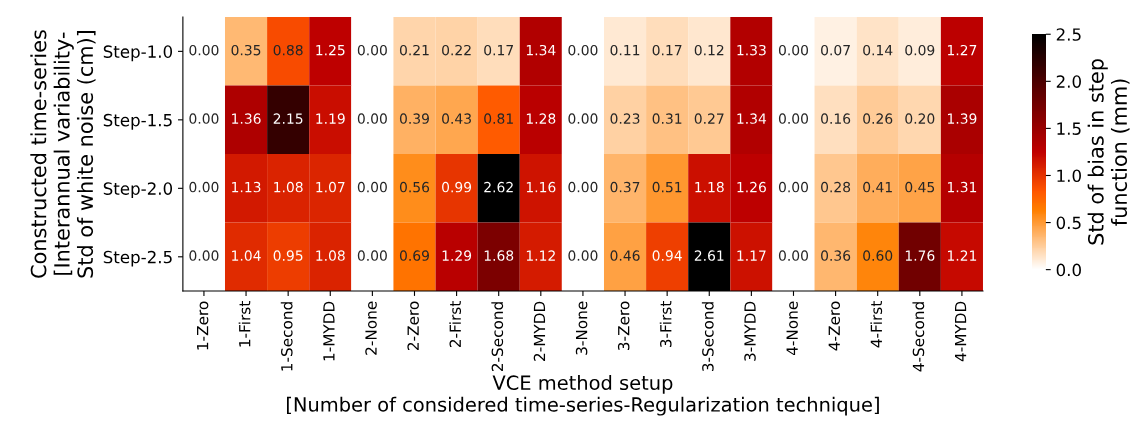 The image size is (1143, 428). Describe the element at coordinates (329, 331) in the screenshot. I see `x-tick-label: 1-MYDD` at that location.